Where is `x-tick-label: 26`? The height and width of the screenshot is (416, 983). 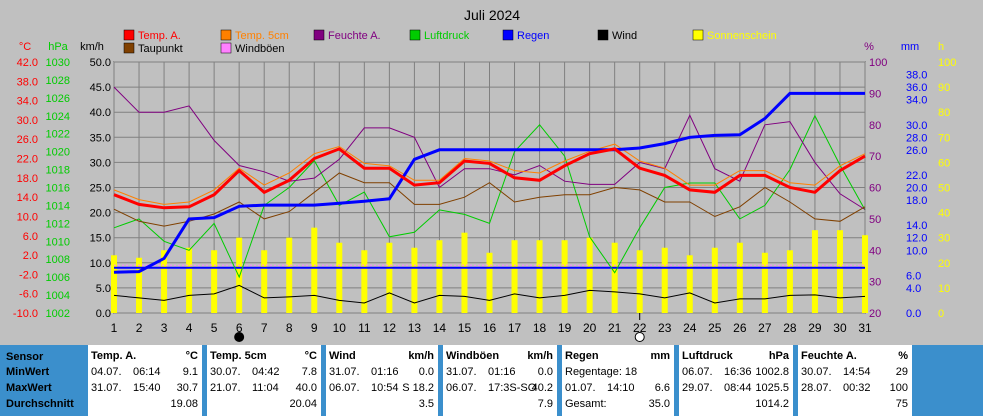 x-tick-label: 26 is located at coordinates (740, 328).